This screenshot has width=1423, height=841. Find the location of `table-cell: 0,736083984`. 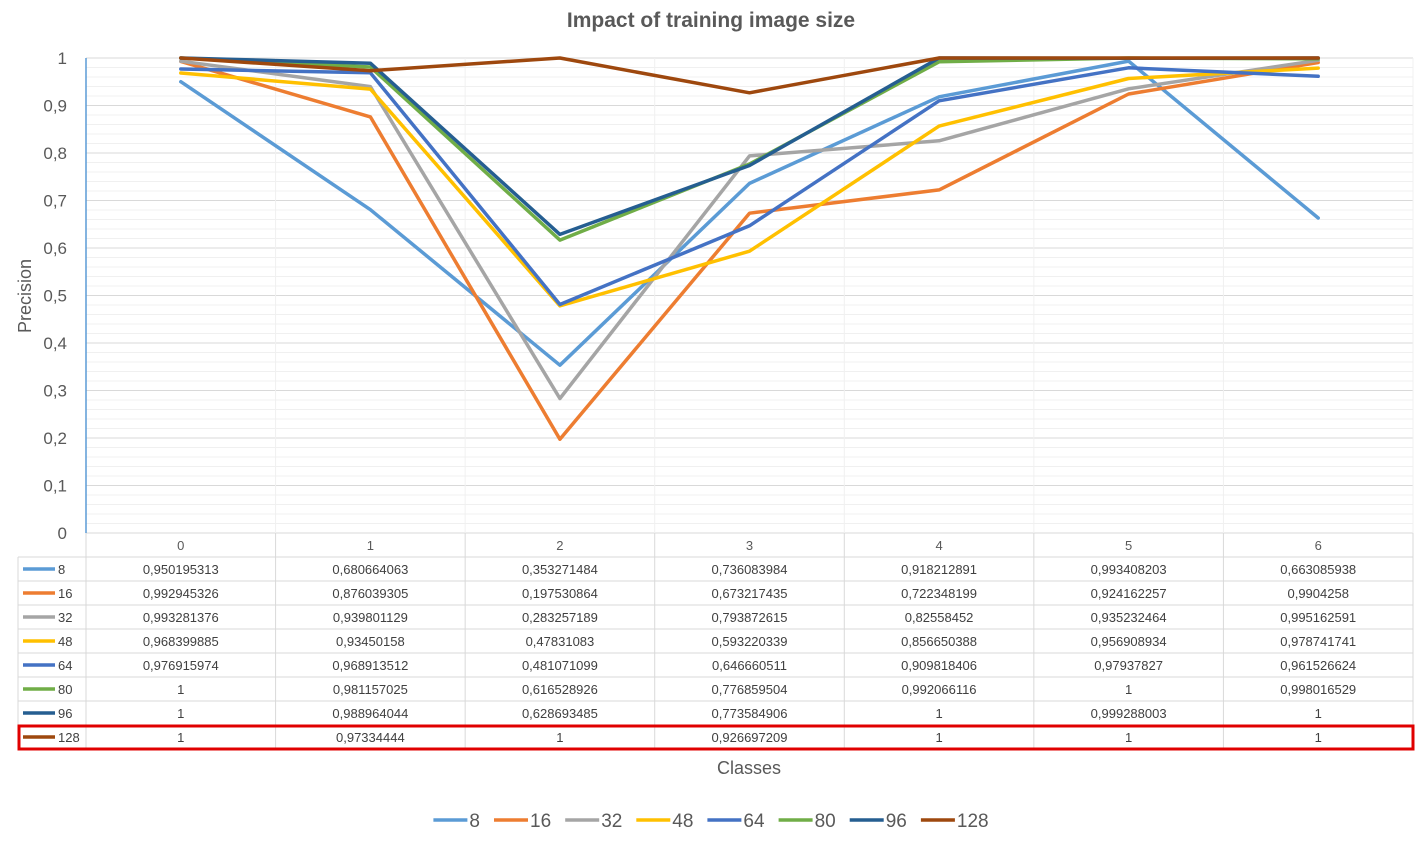

table-cell: 0,736083984 is located at coordinates (750, 569).